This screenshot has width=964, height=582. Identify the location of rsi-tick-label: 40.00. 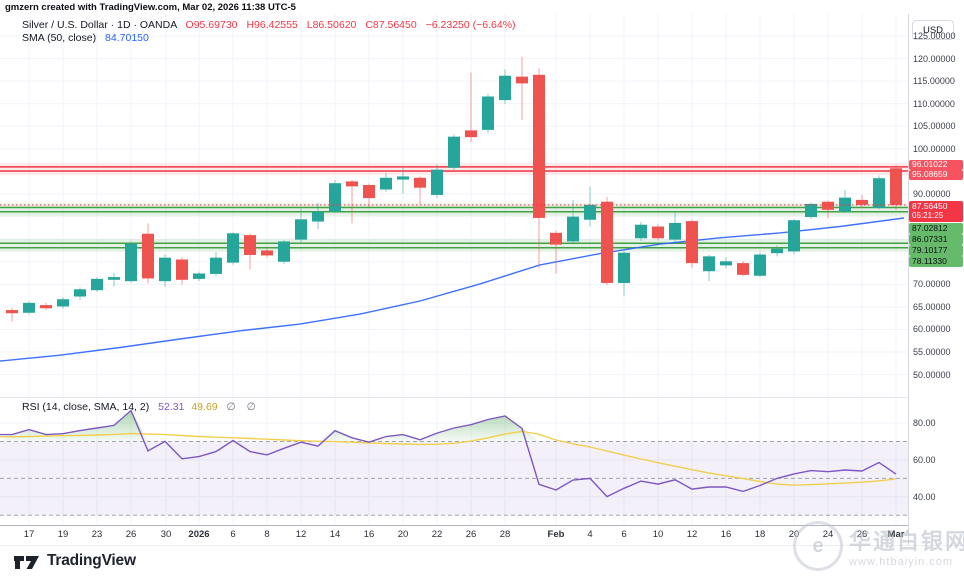
(924, 497).